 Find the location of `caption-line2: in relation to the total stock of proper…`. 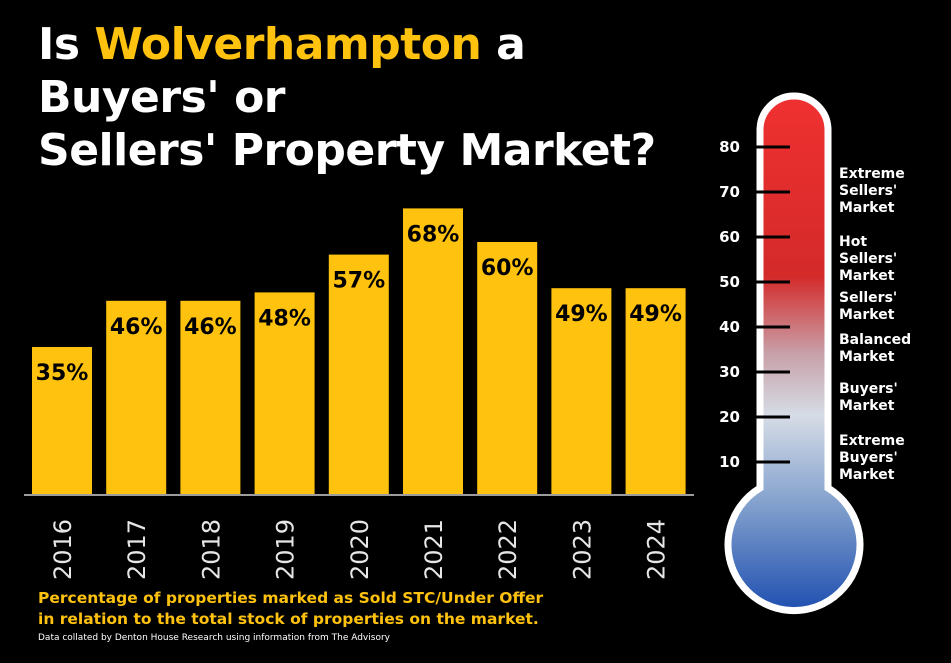

caption-line2: in relation to the total stock of proper… is located at coordinates (288, 619).